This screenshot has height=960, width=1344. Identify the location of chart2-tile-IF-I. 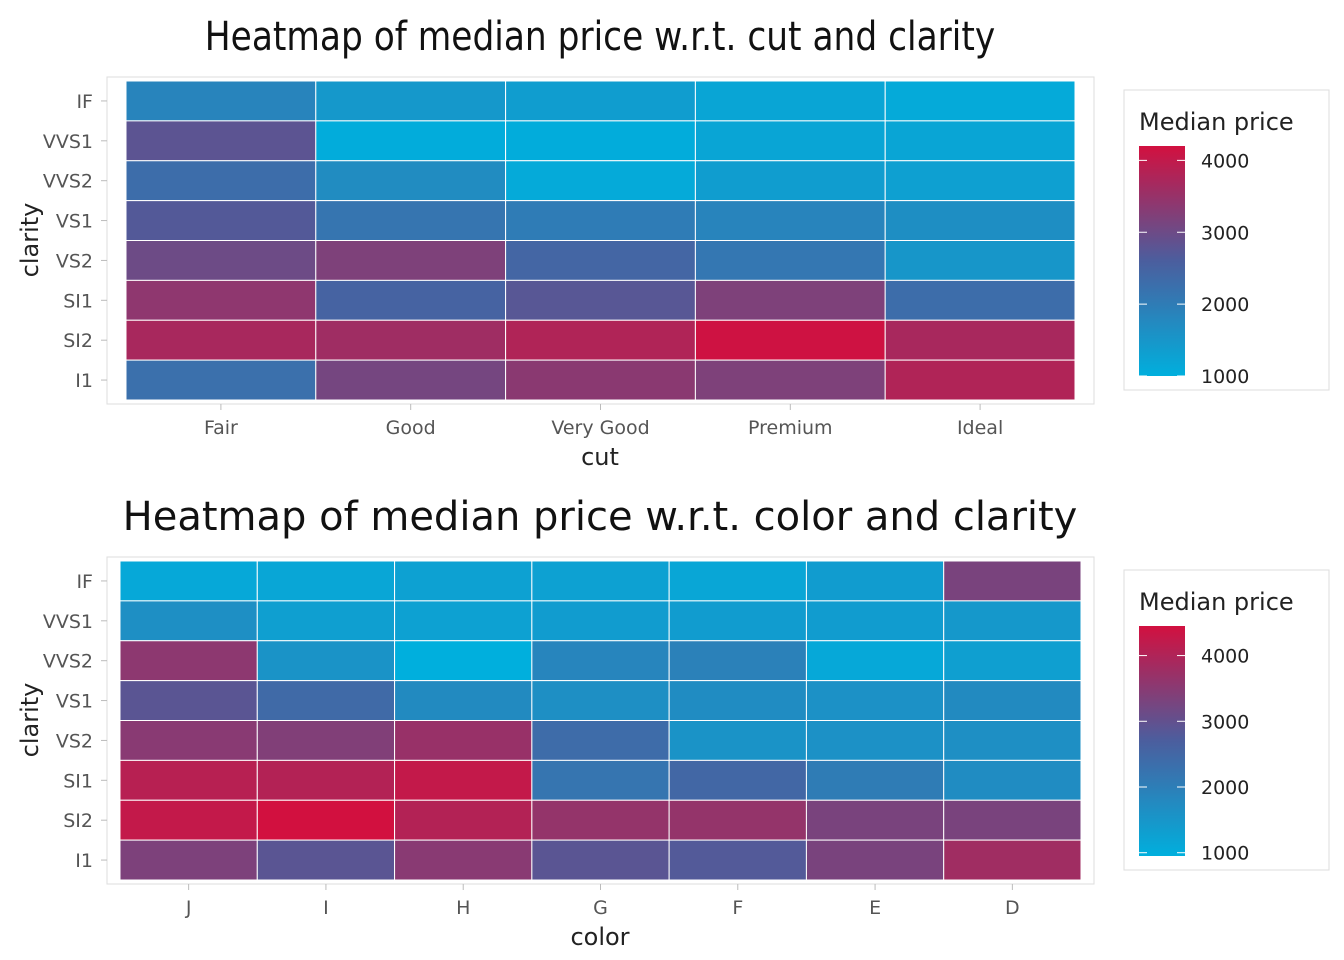
(326, 581).